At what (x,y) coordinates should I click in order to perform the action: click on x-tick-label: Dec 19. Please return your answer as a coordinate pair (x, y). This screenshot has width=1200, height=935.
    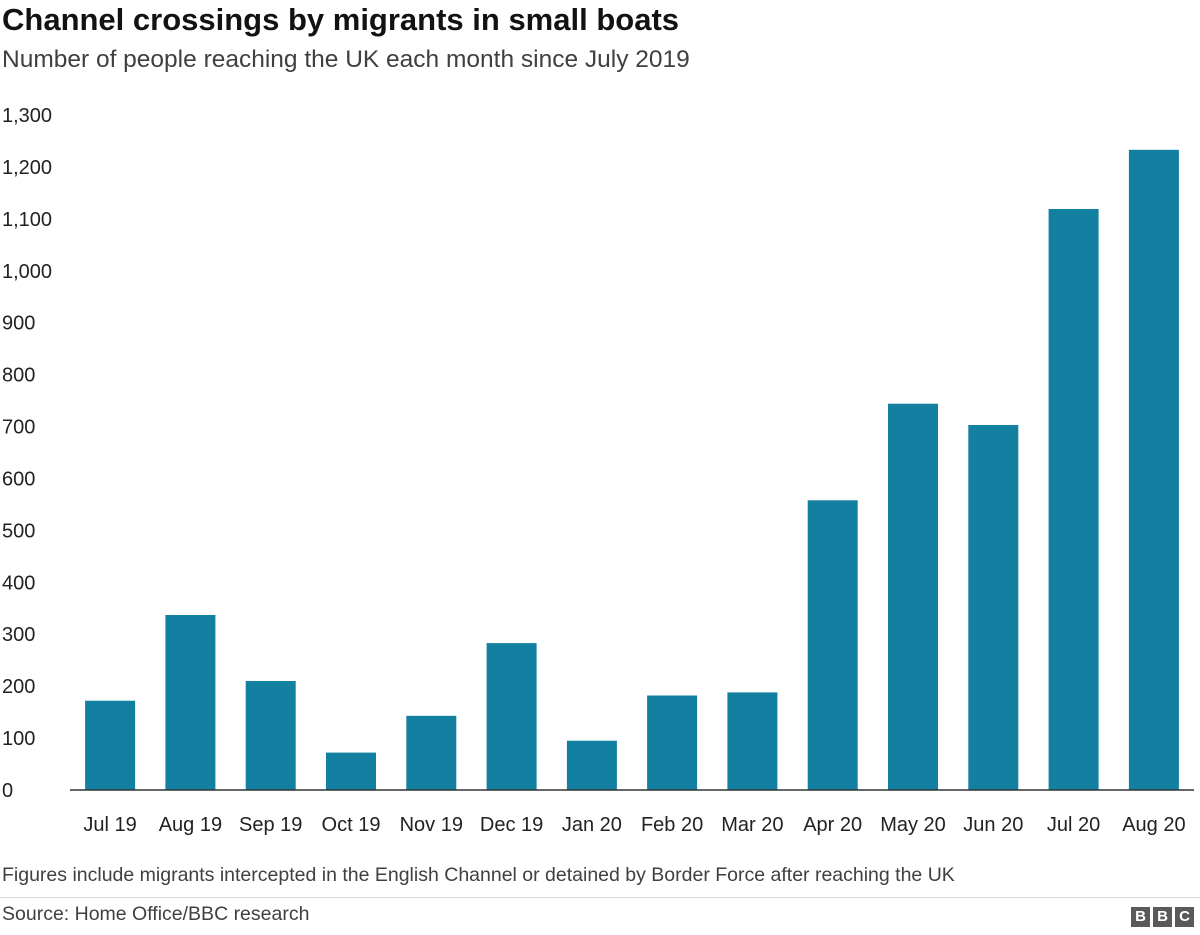
    Looking at the image, I should click on (511, 825).